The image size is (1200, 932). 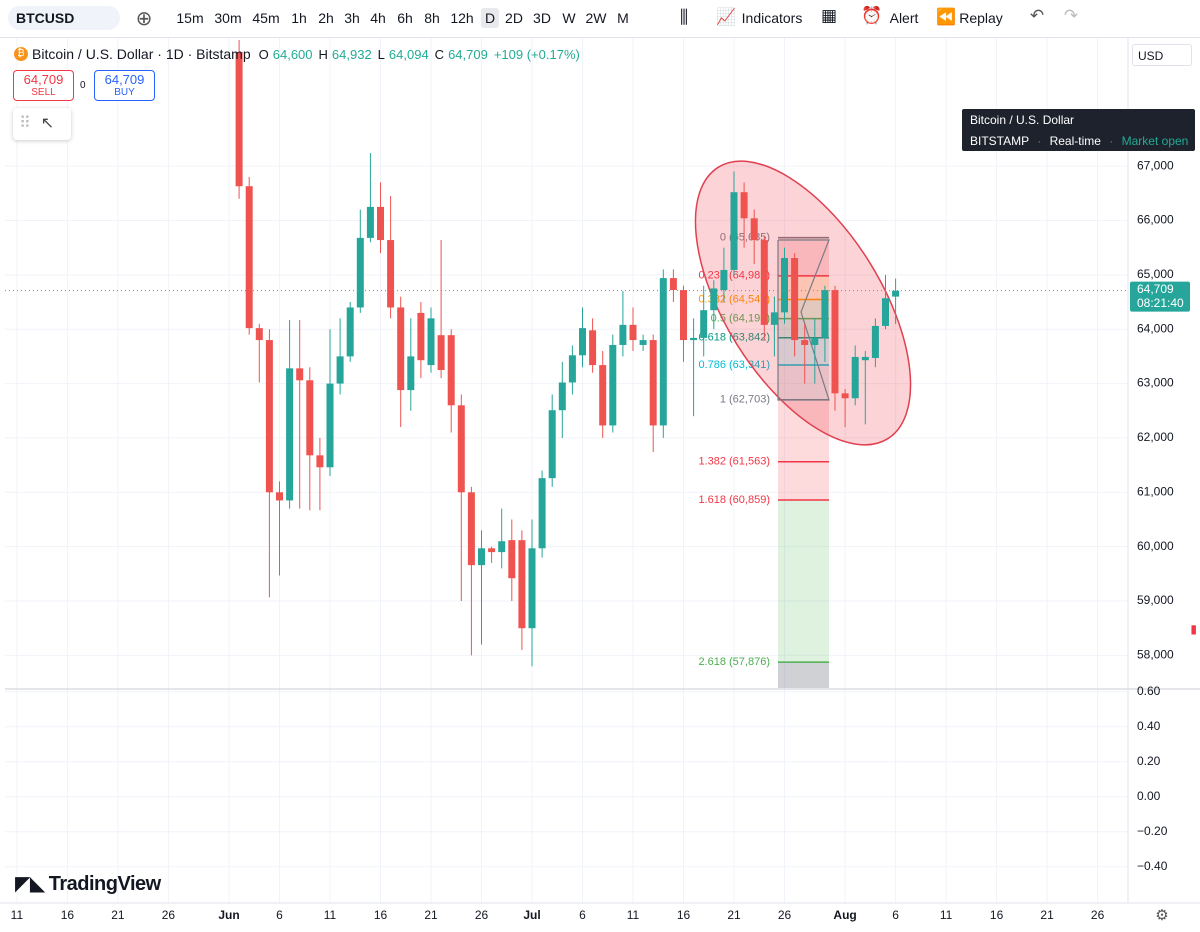 What do you see at coordinates (42, 124) in the screenshot?
I see `drawing-toolbar: ⠿ ↖` at bounding box center [42, 124].